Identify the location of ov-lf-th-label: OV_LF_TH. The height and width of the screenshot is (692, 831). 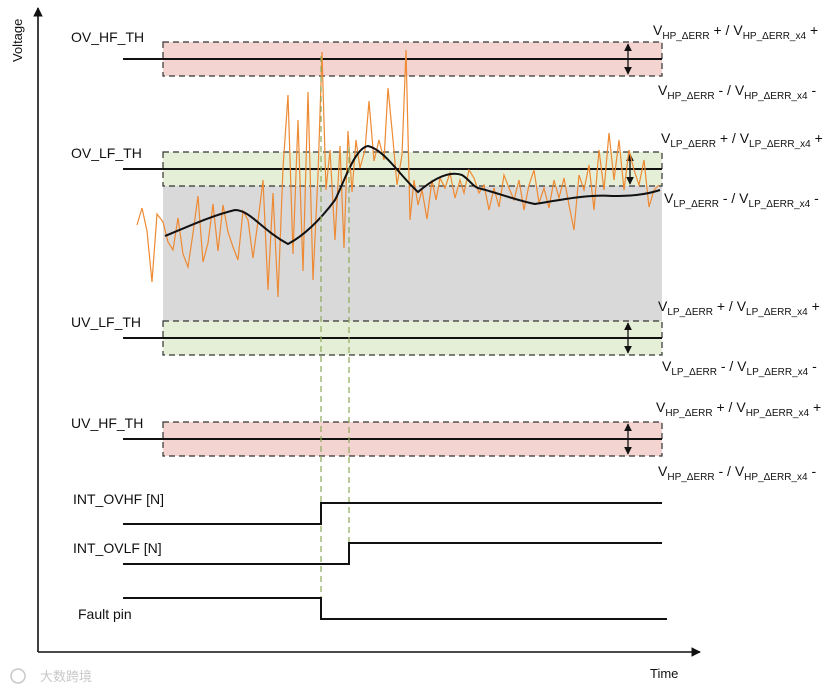
(106, 153).